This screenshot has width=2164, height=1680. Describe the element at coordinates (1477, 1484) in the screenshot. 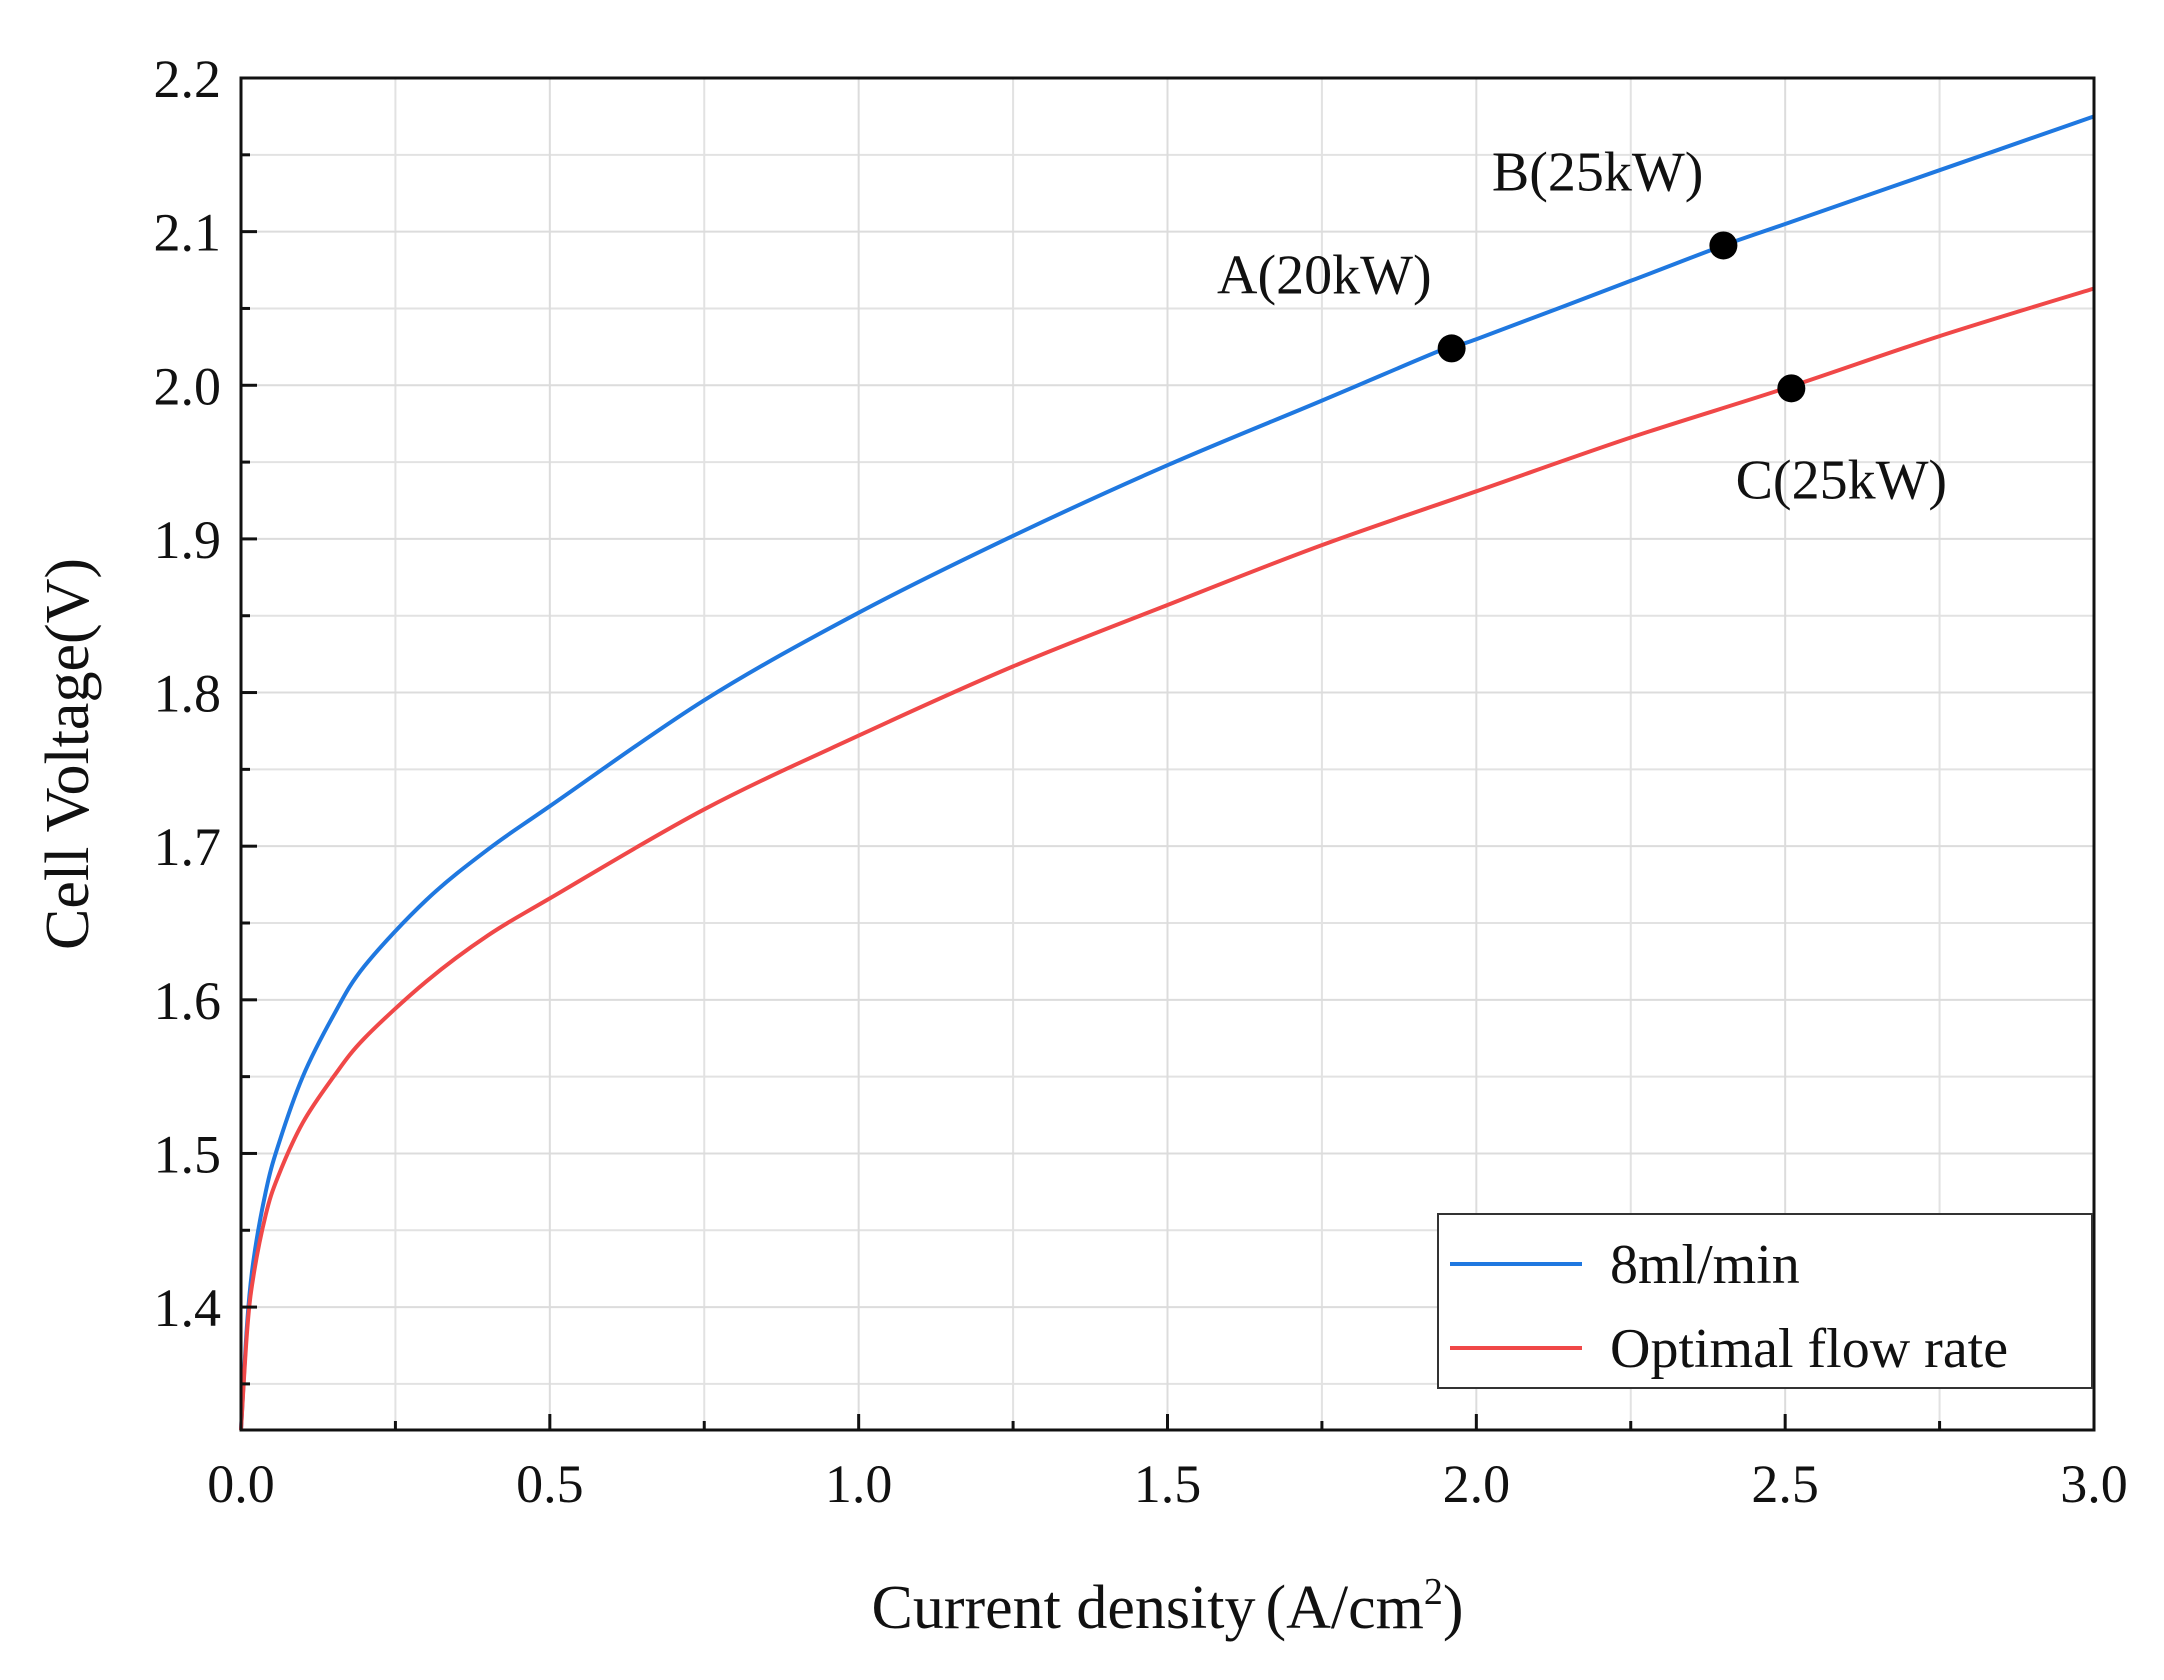

I see `x-tick-label: 2.0` at that location.